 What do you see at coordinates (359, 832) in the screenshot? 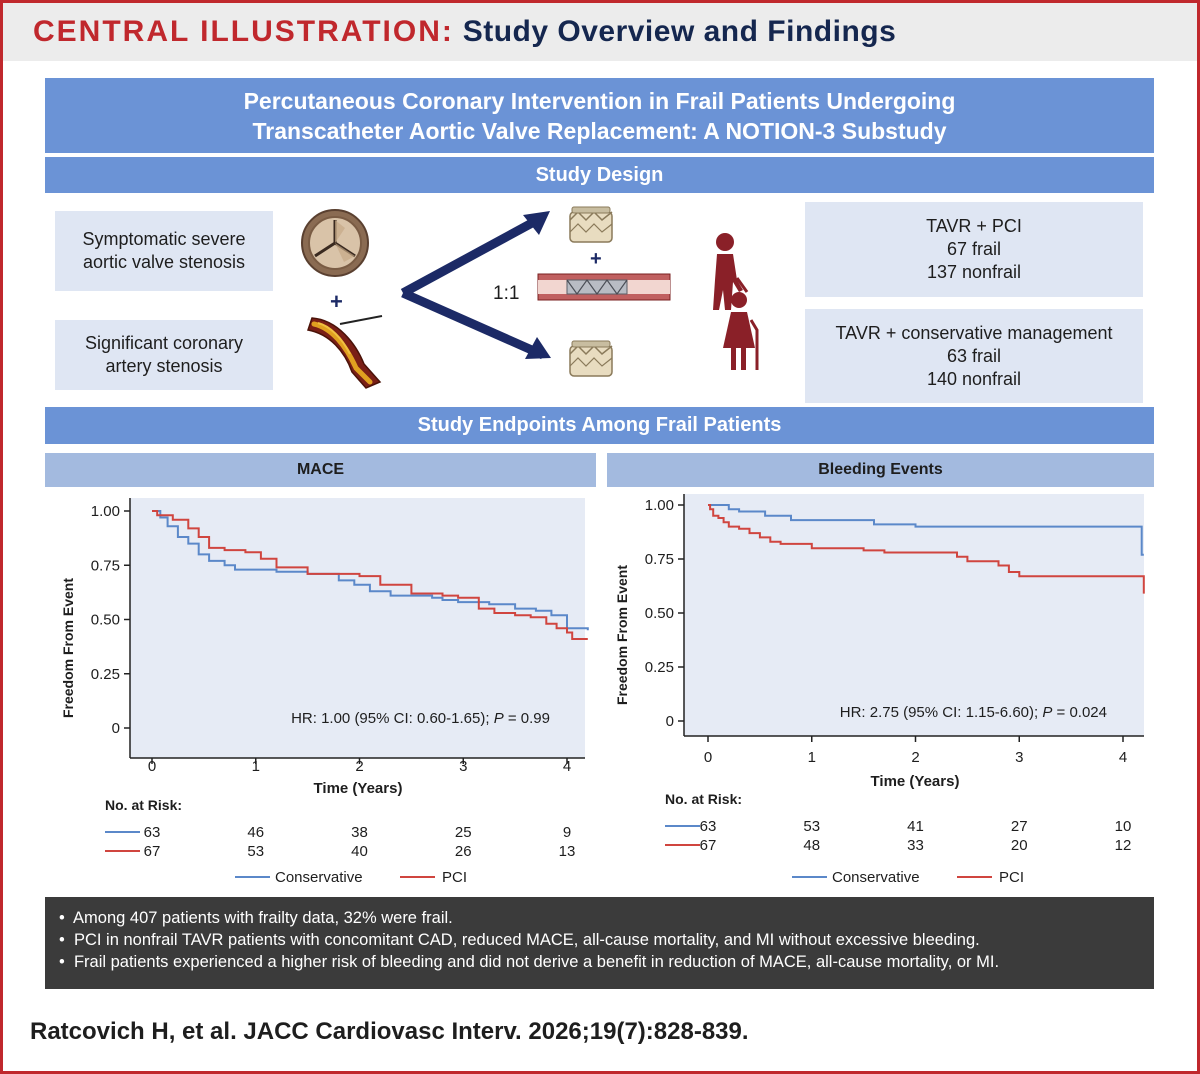
I see `risk-value: 38` at bounding box center [359, 832].